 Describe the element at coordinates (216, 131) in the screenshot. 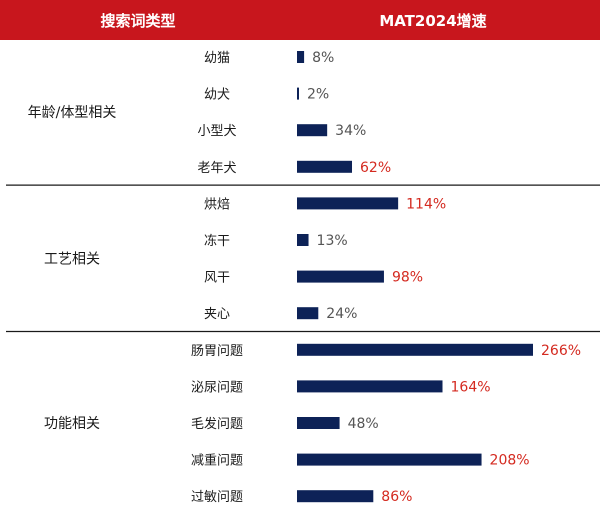

I see `category-label: 小型犬` at that location.